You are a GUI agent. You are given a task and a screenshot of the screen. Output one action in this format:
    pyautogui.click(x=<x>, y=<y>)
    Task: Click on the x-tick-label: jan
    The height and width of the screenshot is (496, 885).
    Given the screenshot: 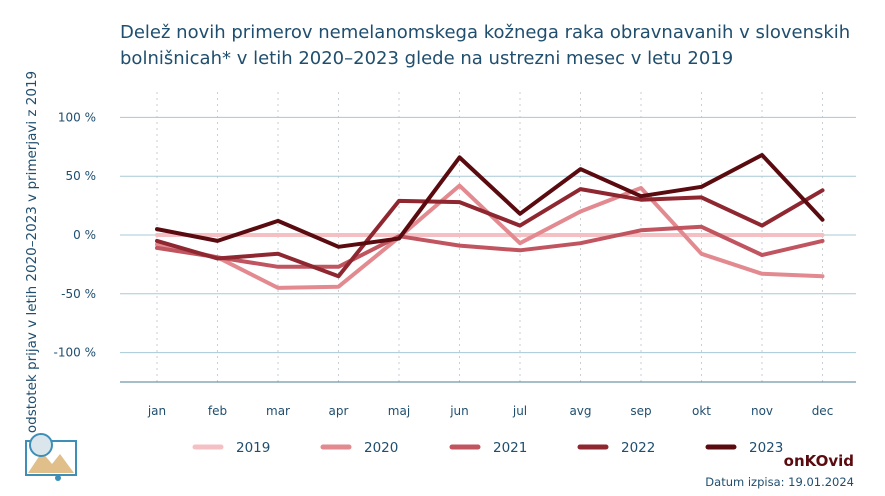 What is the action you would take?
    pyautogui.click(x=156, y=411)
    